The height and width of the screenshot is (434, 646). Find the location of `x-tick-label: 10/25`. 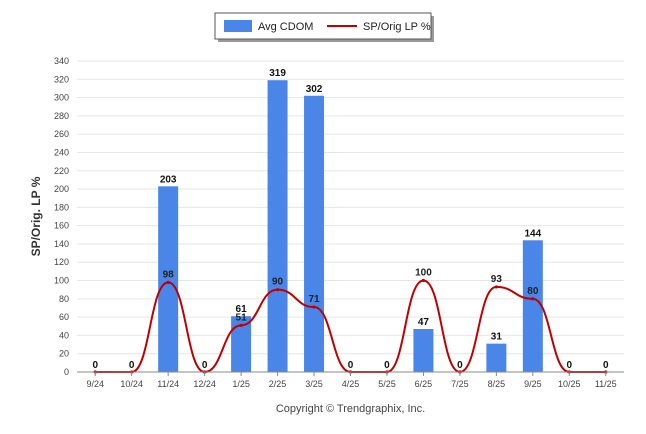

x-tick-label: 10/25 is located at coordinates (569, 384).